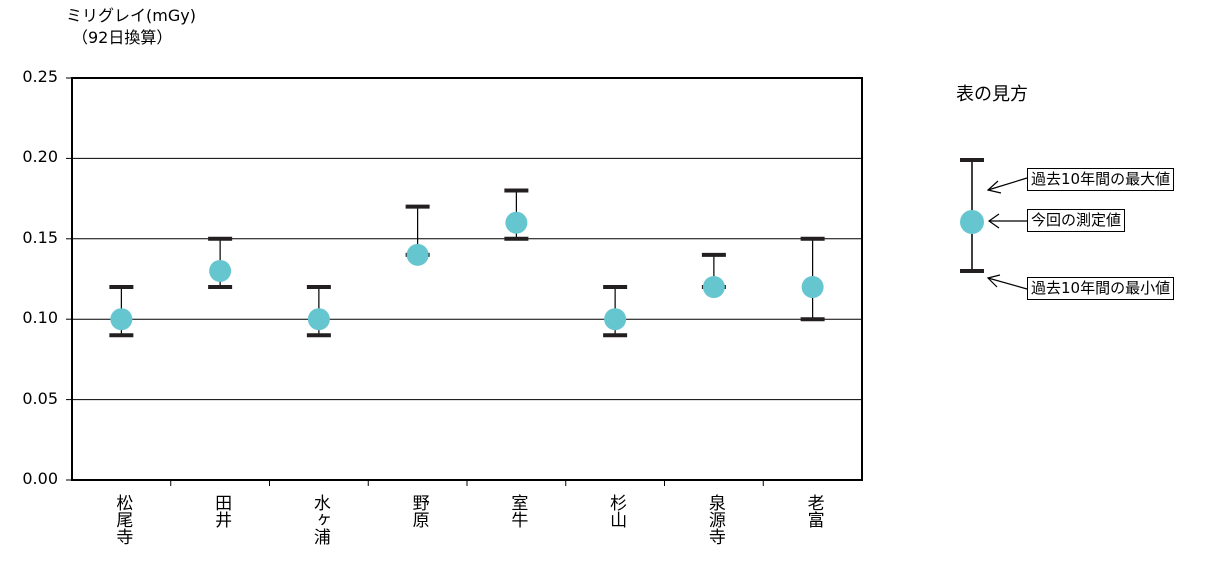 This screenshot has width=1216, height=570. I want to click on legend-arrowhead-max, so click(994, 187).